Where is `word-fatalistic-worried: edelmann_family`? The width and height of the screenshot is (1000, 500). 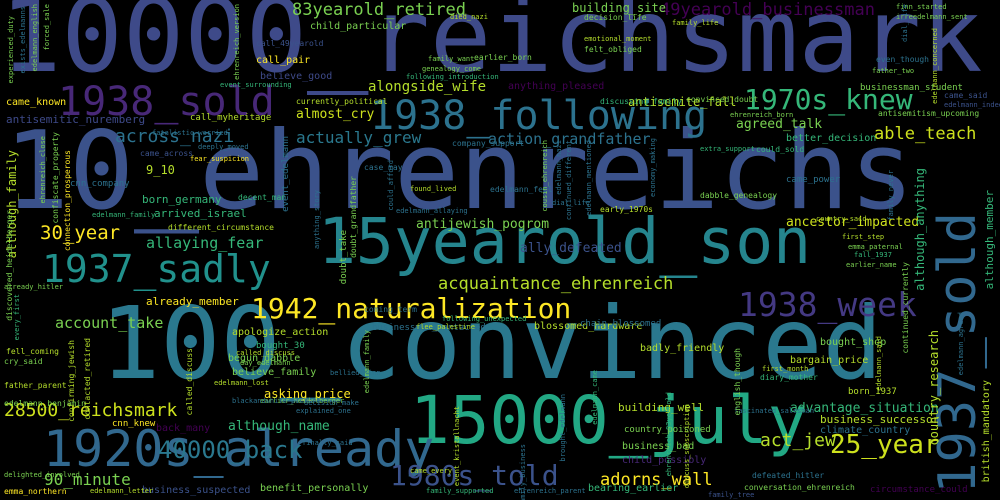
word-fatalistic-worried: edelmann_family is located at coordinates (367, 362).